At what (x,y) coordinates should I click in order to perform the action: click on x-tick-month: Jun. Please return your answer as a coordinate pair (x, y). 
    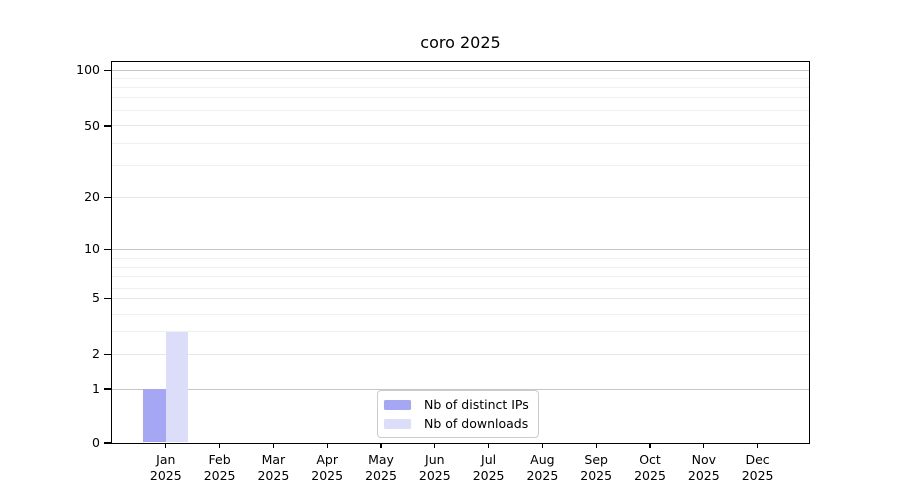
    Looking at the image, I should click on (435, 459).